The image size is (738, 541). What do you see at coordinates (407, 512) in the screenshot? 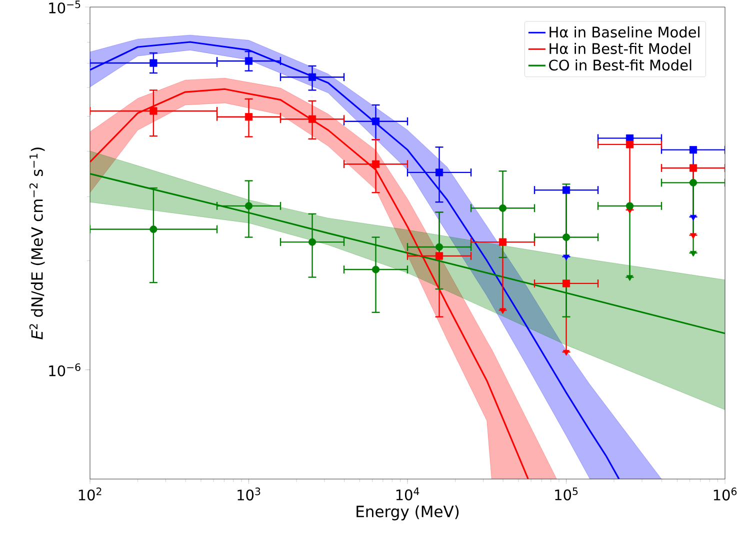
I see `x-axis-title: Energy (MeV)` at bounding box center [407, 512].